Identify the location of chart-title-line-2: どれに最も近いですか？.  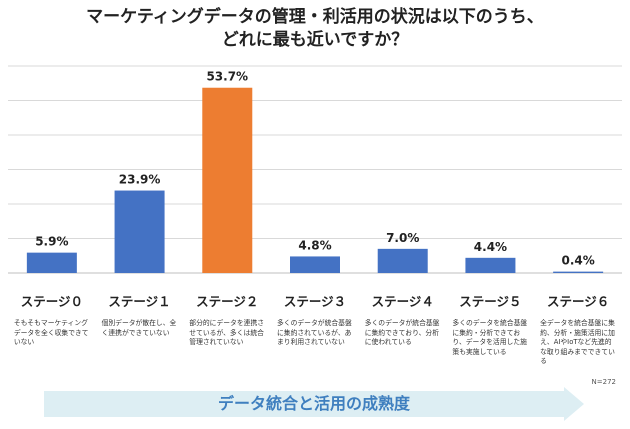
(315, 40).